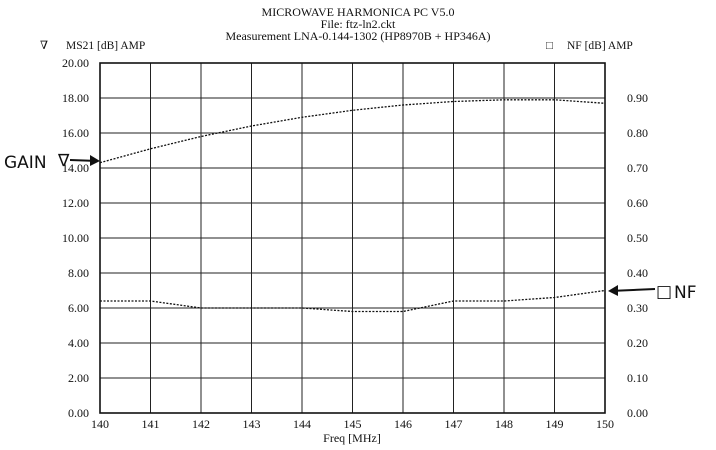  I want to click on nf-arrow-head, so click(613, 290).